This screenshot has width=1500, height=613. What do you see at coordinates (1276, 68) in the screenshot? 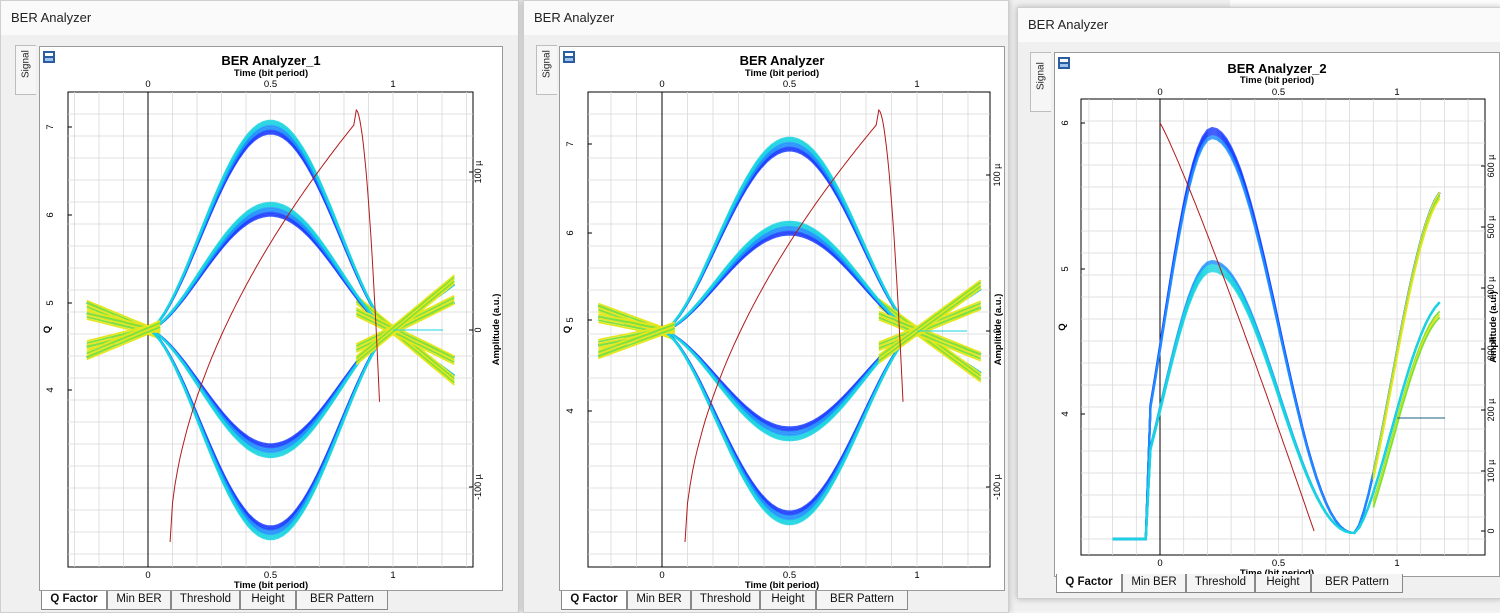
I see `plot-title: BER Analyzer_2` at bounding box center [1276, 68].